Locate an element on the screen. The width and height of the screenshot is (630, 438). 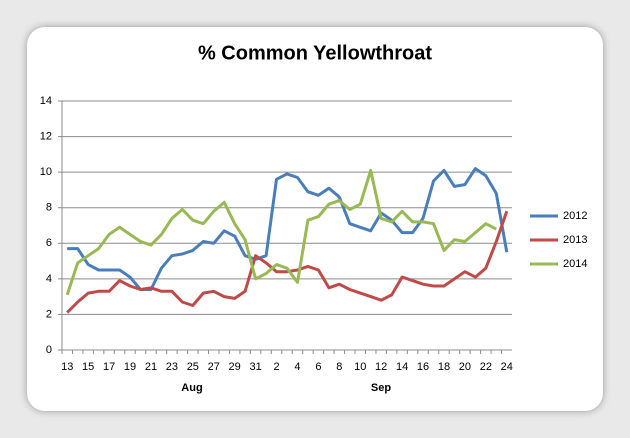
x-tick-label: 14 is located at coordinates (402, 367).